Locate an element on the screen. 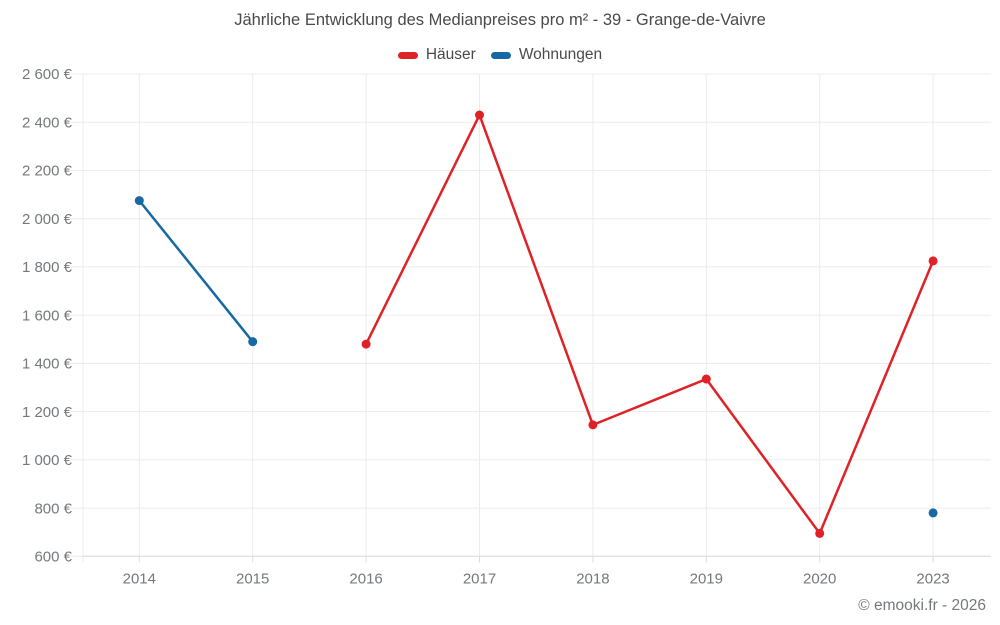  y-tick-label: 1 200 € is located at coordinates (47, 412).